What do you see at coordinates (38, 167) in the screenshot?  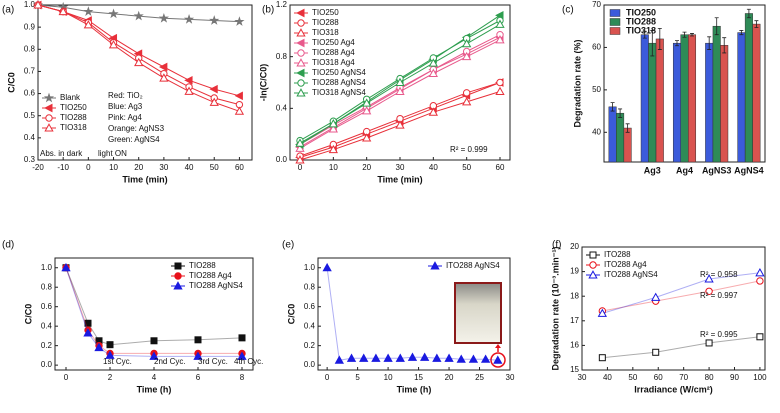 I see `x-tick-label: -20` at bounding box center [38, 167].